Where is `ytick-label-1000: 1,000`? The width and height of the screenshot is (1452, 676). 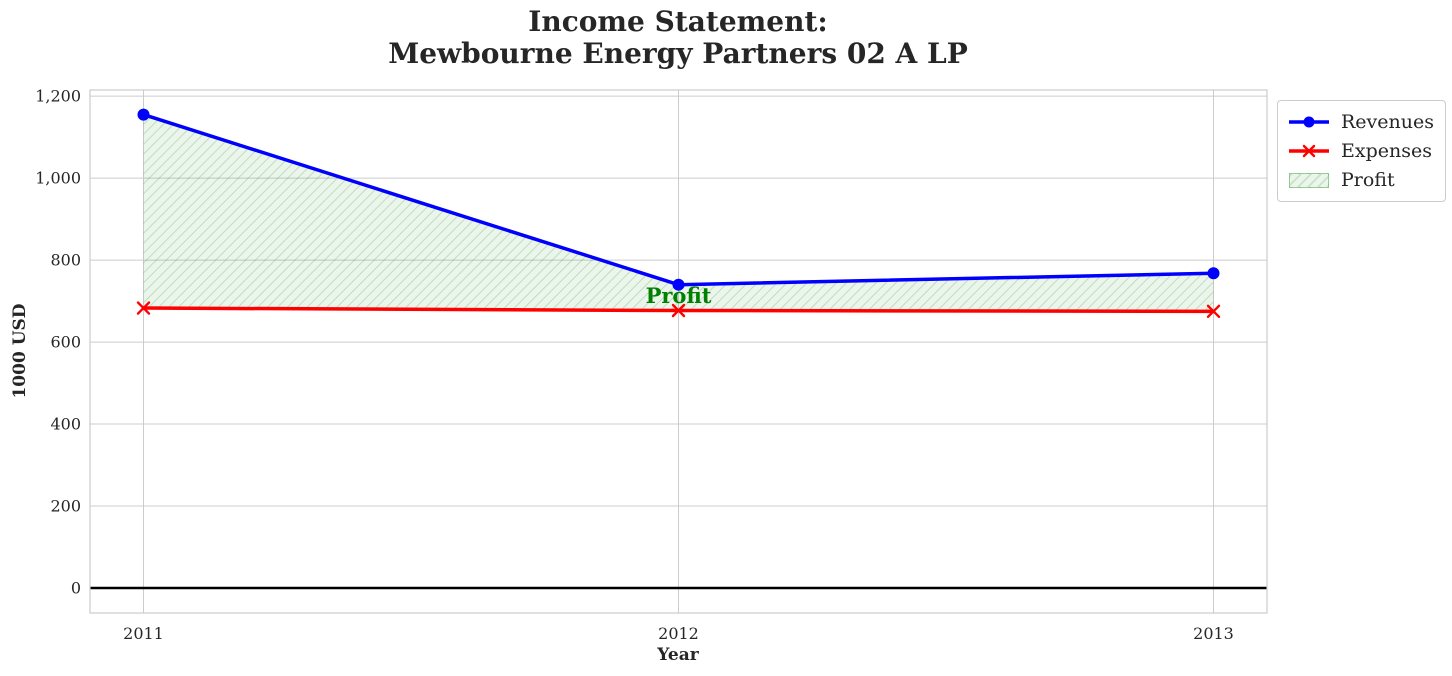
ytick-label-1000: 1,000 is located at coordinates (58, 178).